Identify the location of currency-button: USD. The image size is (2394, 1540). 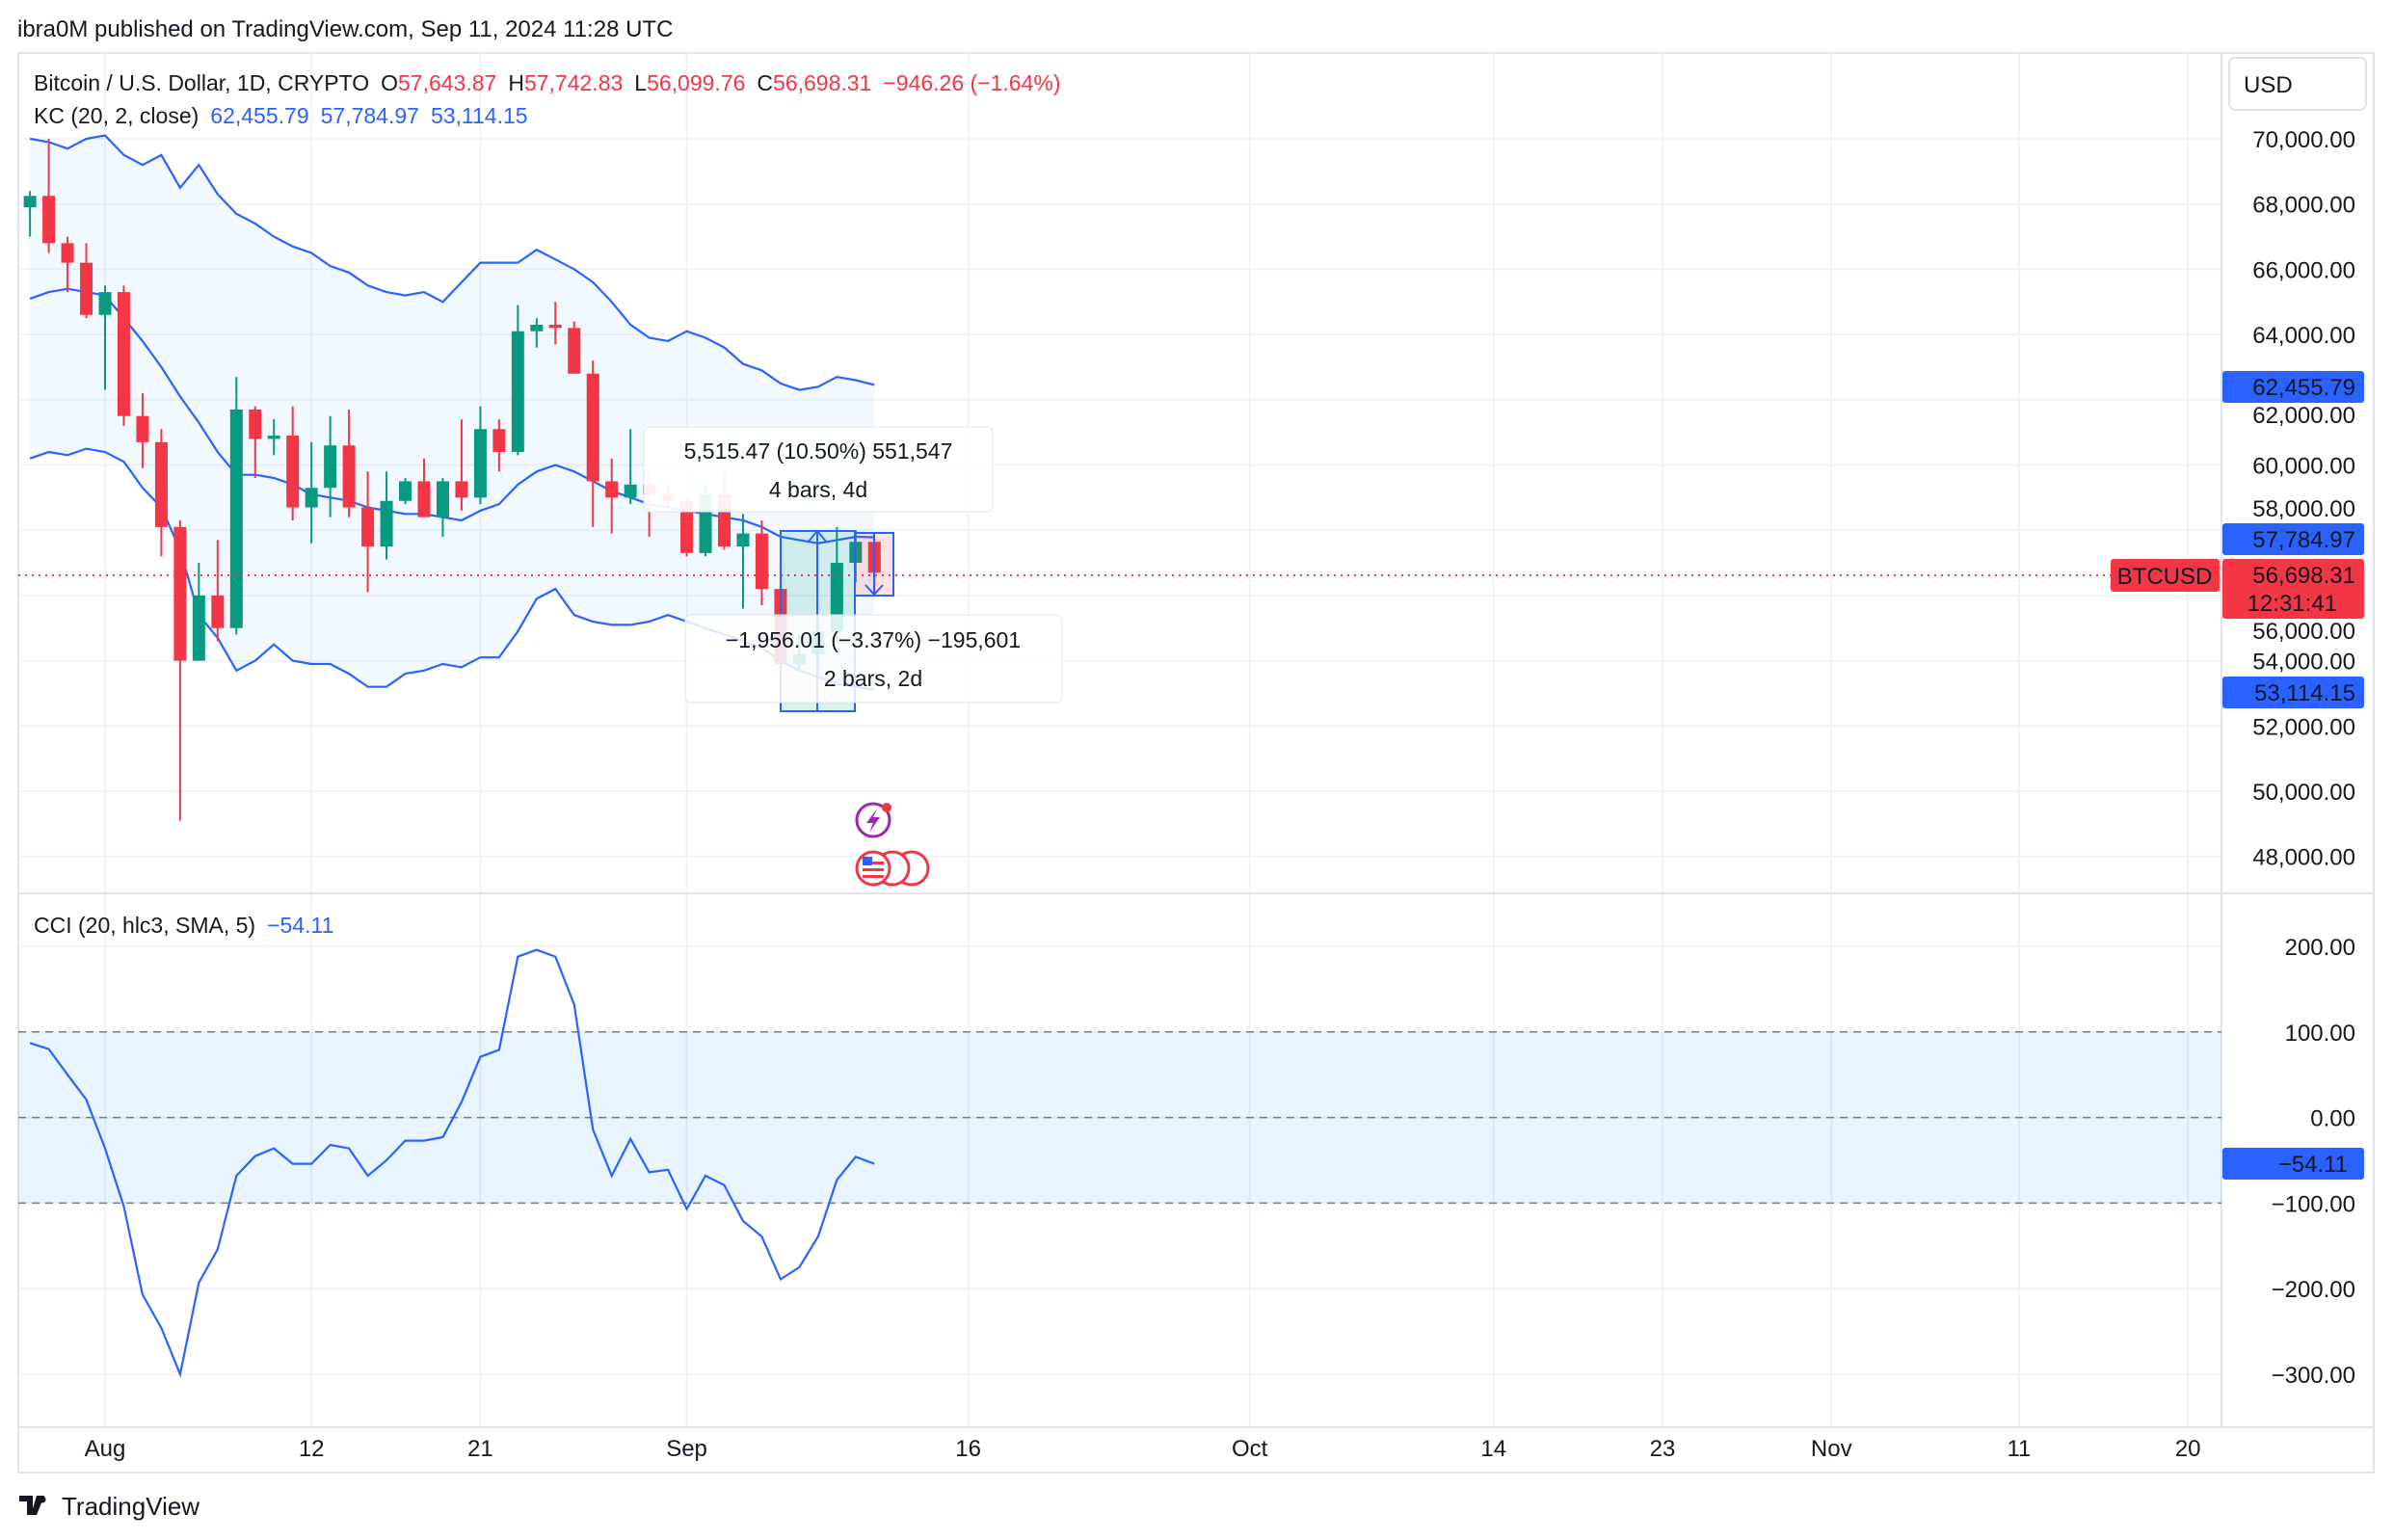
(2297, 84).